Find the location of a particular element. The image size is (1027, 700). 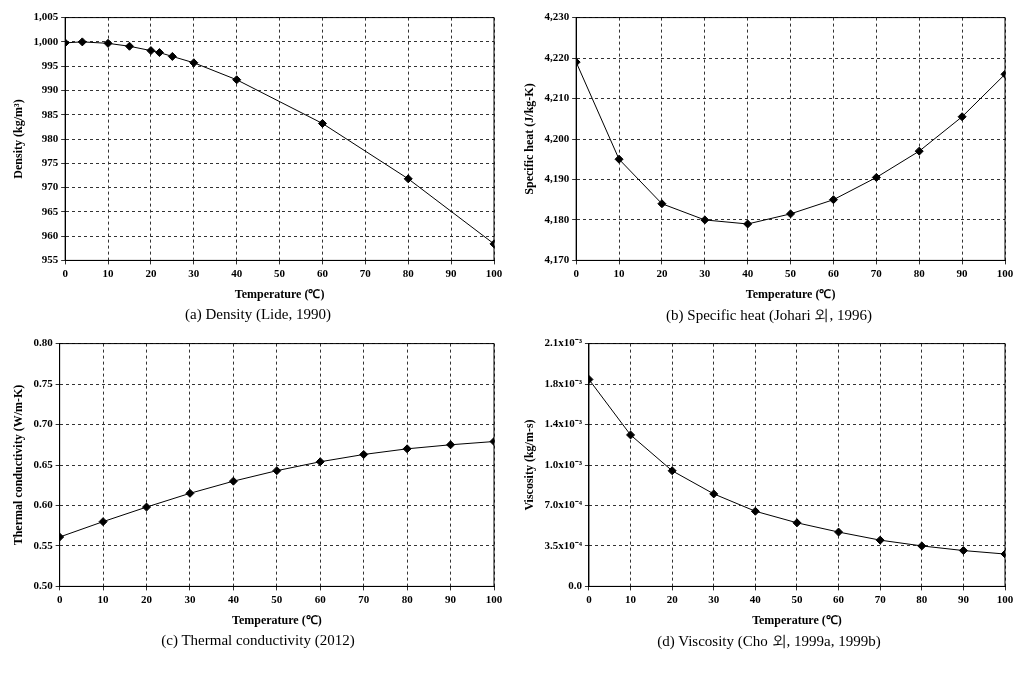

y-axis-title: Viscosity (kg/m-s) is located at coordinates (529, 465).